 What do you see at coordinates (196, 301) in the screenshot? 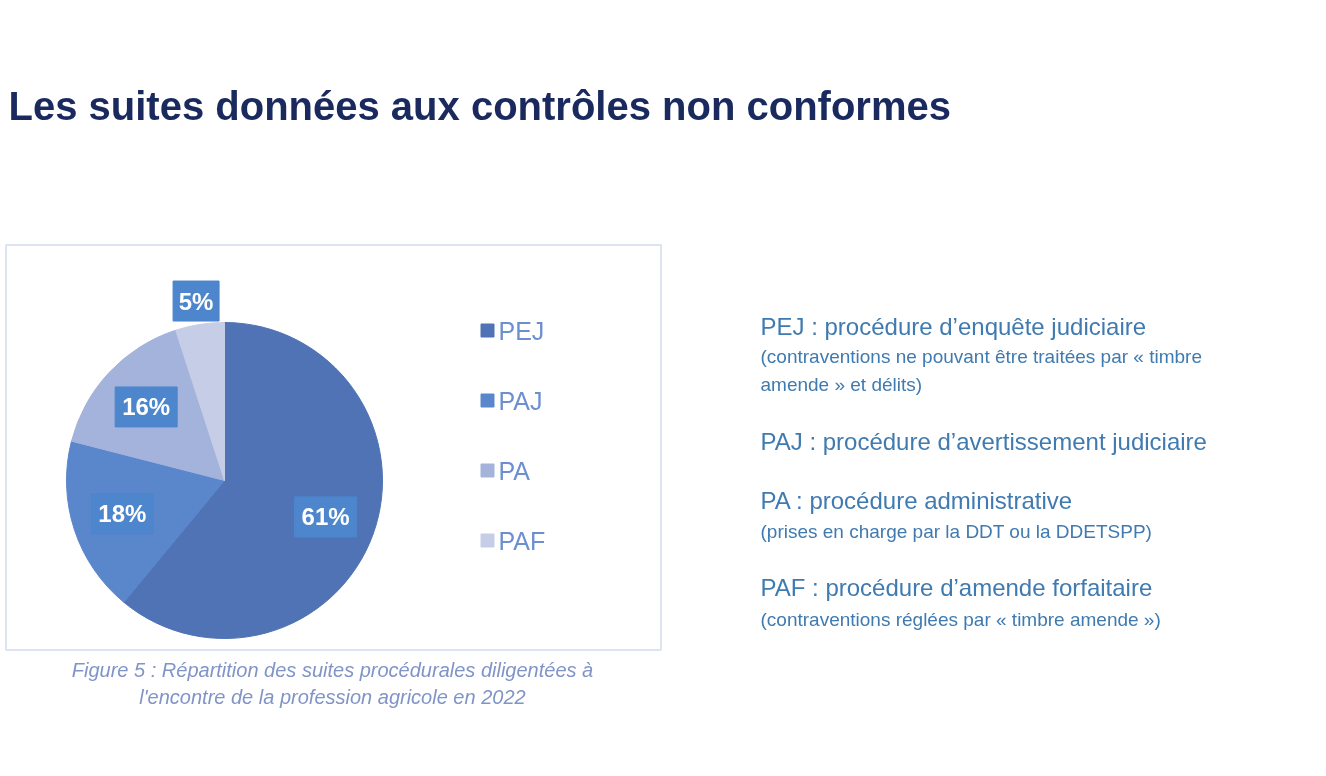
I see `data-label: 5%` at bounding box center [196, 301].